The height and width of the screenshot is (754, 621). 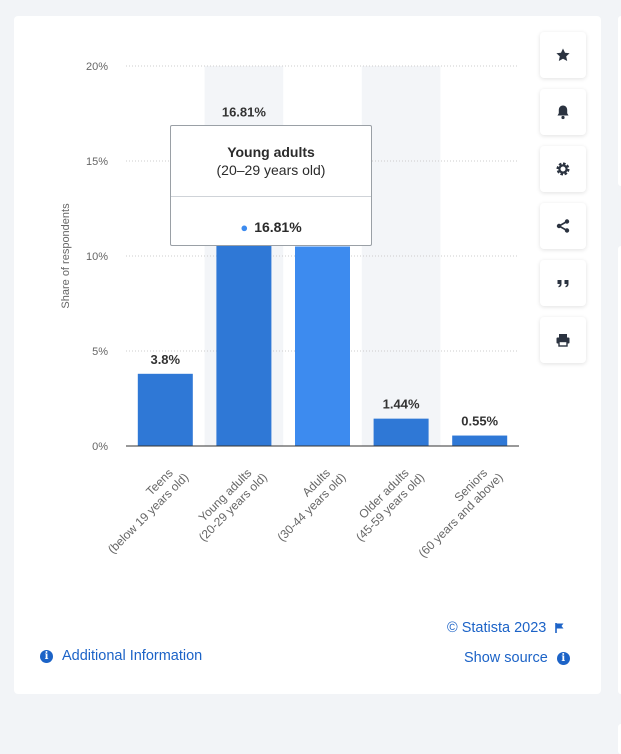 I want to click on cite-button, so click(x=563, y=283).